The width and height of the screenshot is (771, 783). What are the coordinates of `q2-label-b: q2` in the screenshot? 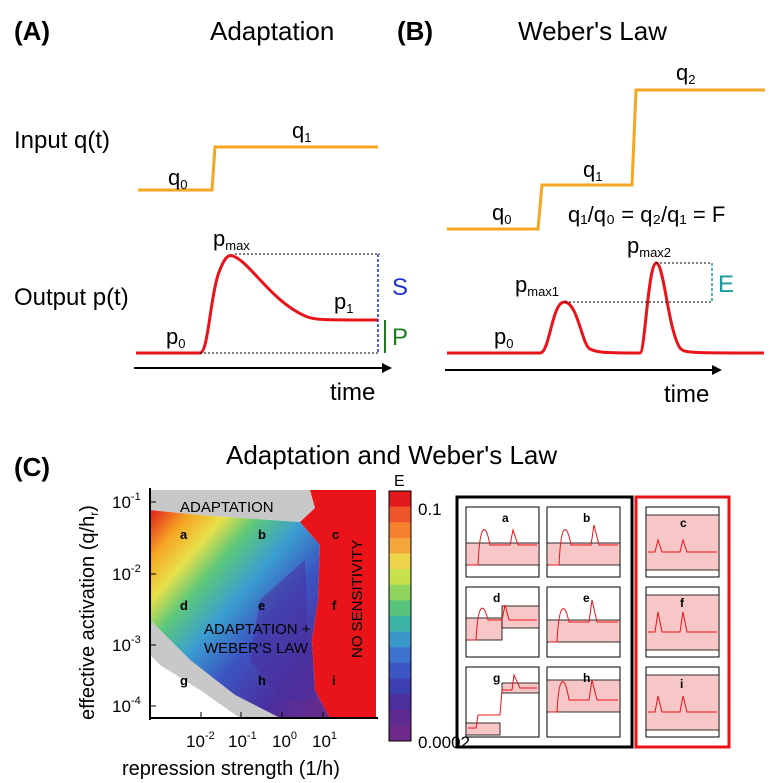 It's located at (685, 73).